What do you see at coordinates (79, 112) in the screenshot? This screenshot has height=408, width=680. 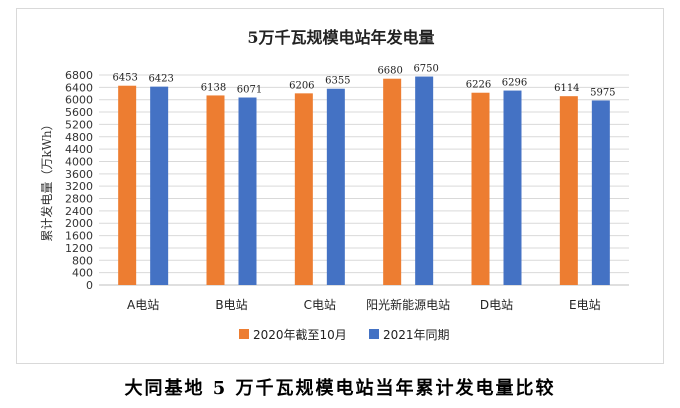 I see `y-tick-label: 5600` at bounding box center [79, 112].